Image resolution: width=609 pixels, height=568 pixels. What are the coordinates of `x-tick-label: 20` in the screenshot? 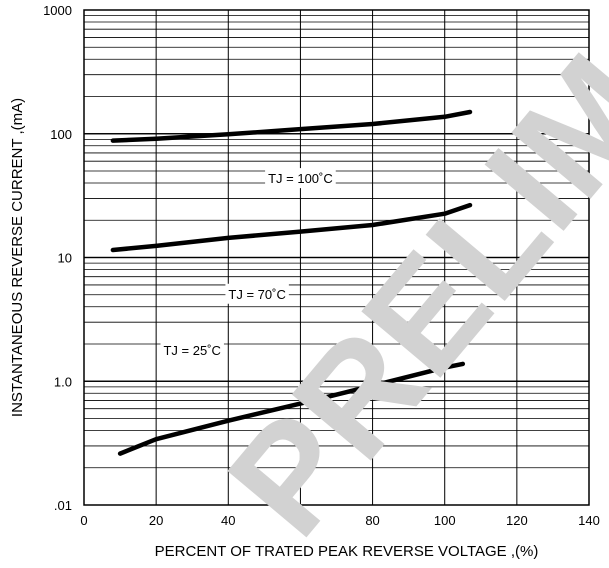 It's located at (156, 520).